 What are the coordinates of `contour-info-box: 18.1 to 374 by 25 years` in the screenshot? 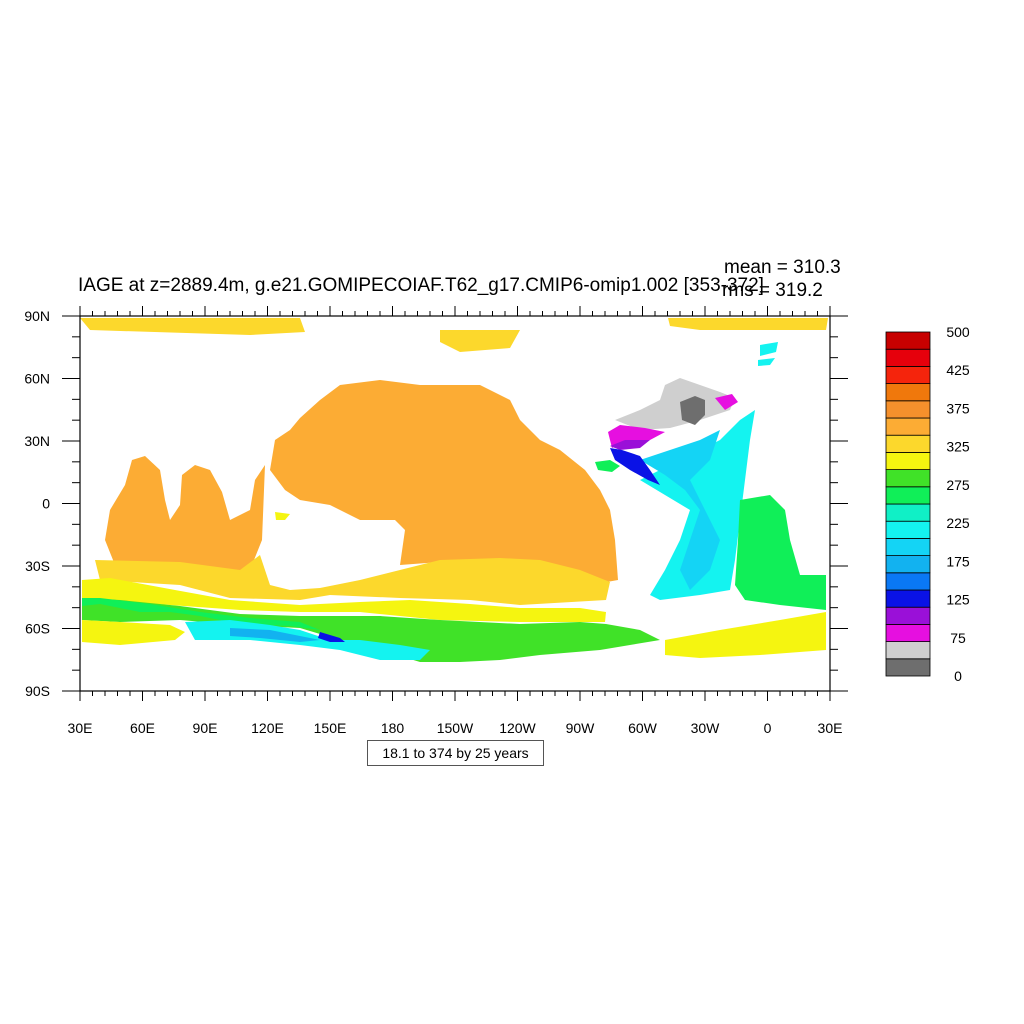 It's located at (455, 753).